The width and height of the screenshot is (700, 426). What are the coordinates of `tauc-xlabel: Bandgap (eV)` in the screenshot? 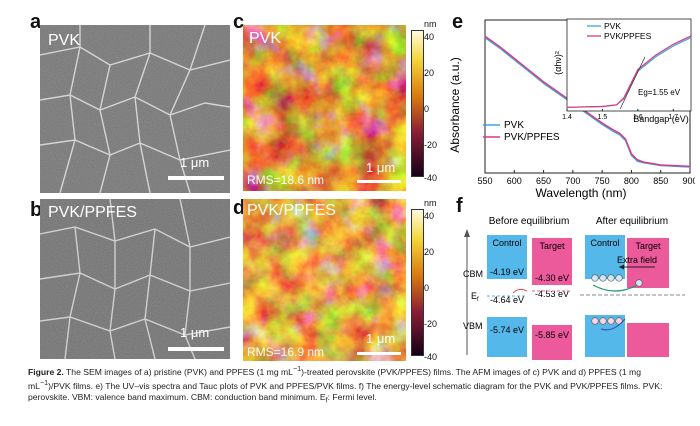 It's located at (661, 119).